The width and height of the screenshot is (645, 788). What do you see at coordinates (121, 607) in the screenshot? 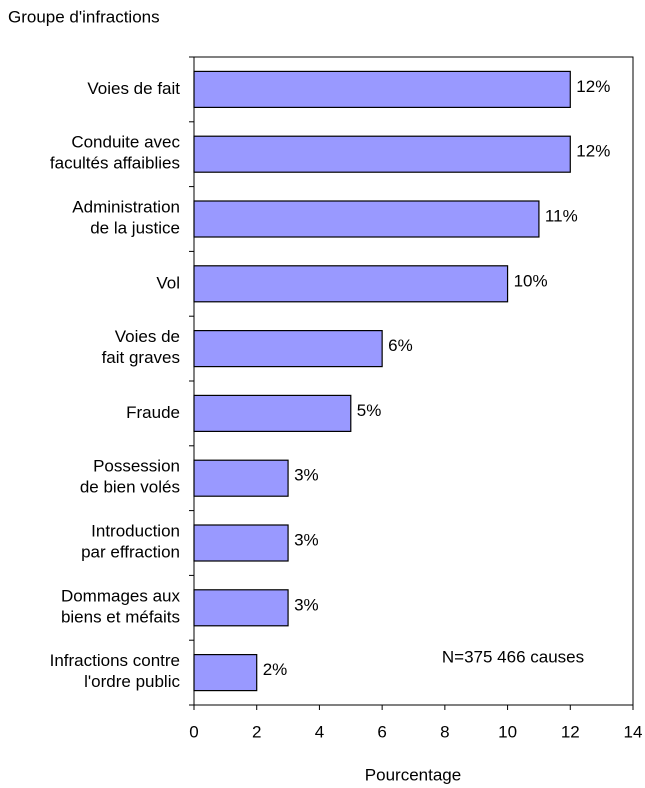
I see `y-tick-label: Dommages aux biens et méfaits` at bounding box center [121, 607].